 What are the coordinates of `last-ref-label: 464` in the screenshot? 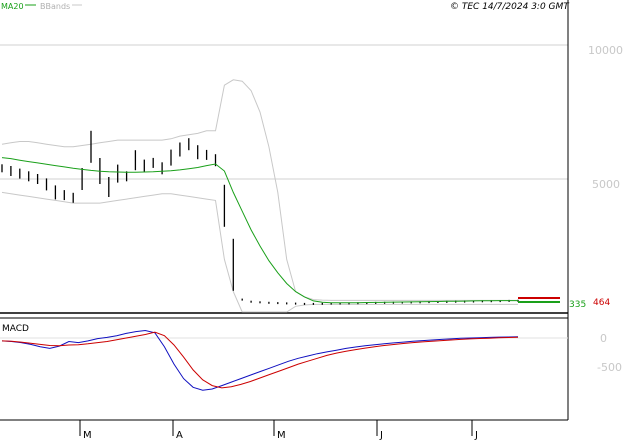 It's located at (601, 303).